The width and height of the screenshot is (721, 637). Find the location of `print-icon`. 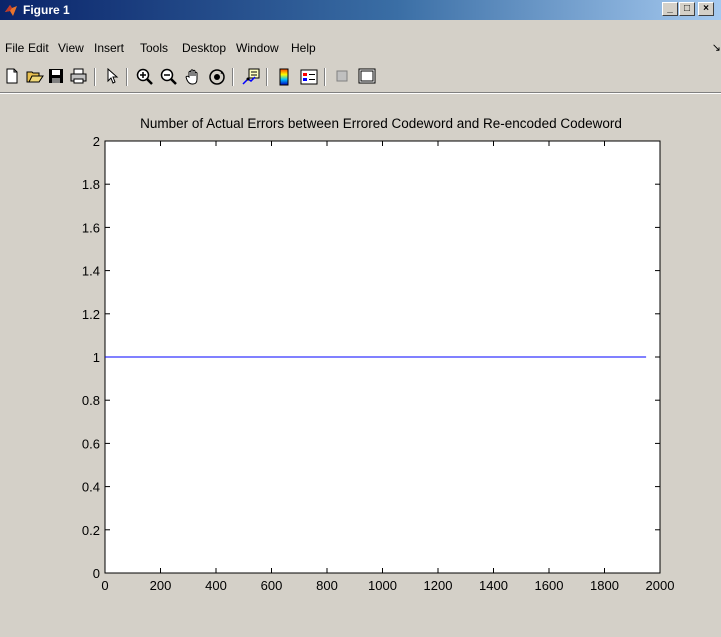

print-icon is located at coordinates (78, 76).